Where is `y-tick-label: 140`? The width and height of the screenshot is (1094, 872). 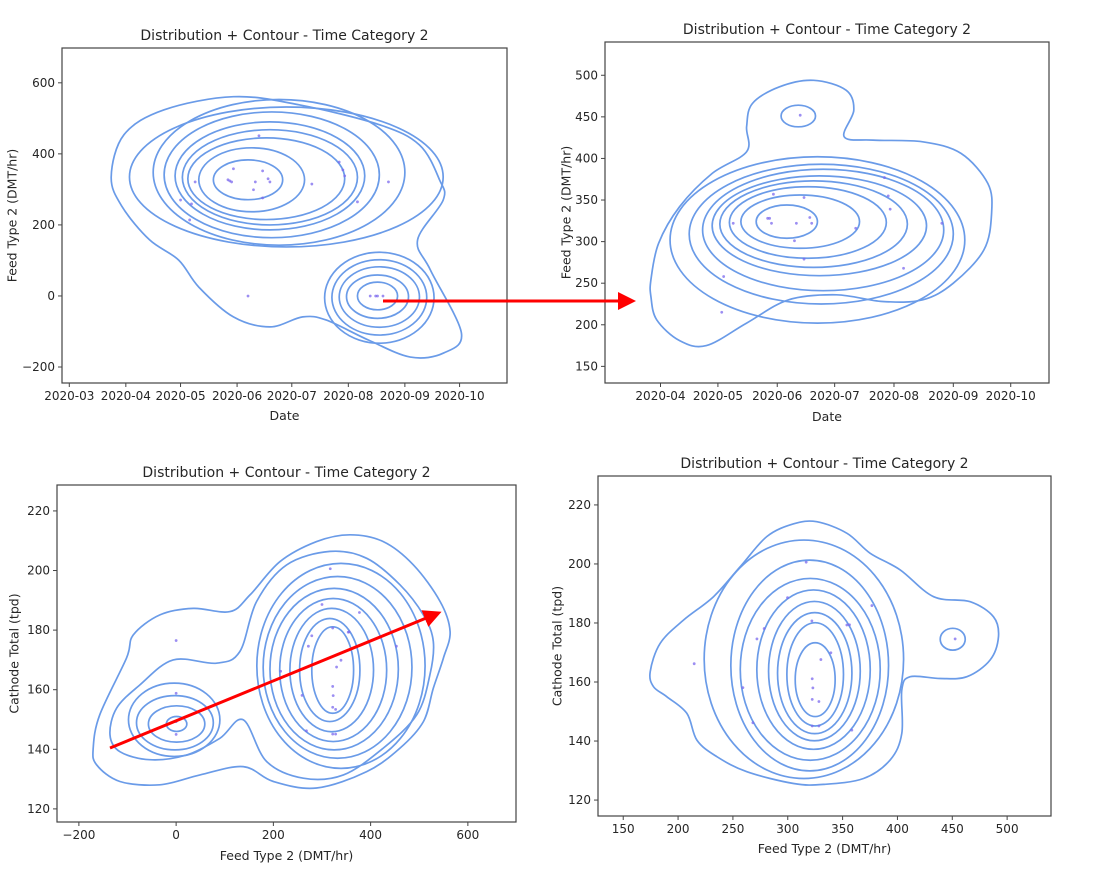
y-tick-label: 140 is located at coordinates (579, 741).